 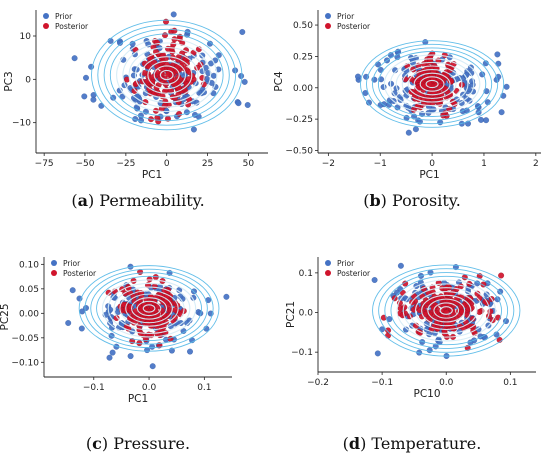 I want to click on y-tick-label: 0.10, so click(x=29, y=265).